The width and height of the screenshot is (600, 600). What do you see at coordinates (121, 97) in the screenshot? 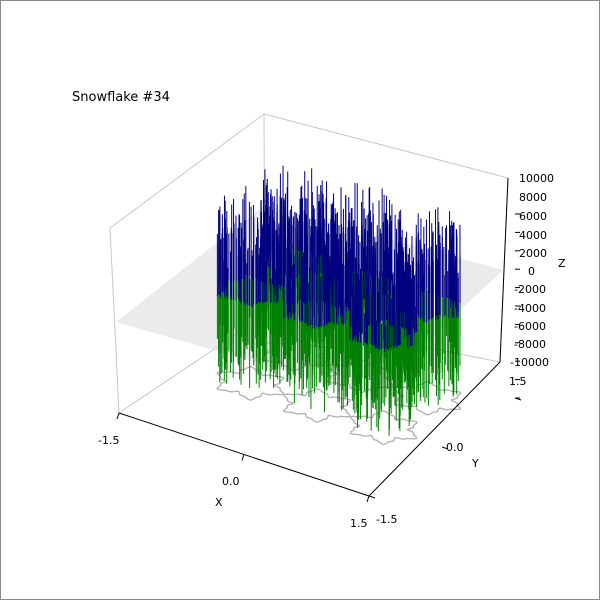
I see `chart-title: Snowflake #34` at bounding box center [121, 97].